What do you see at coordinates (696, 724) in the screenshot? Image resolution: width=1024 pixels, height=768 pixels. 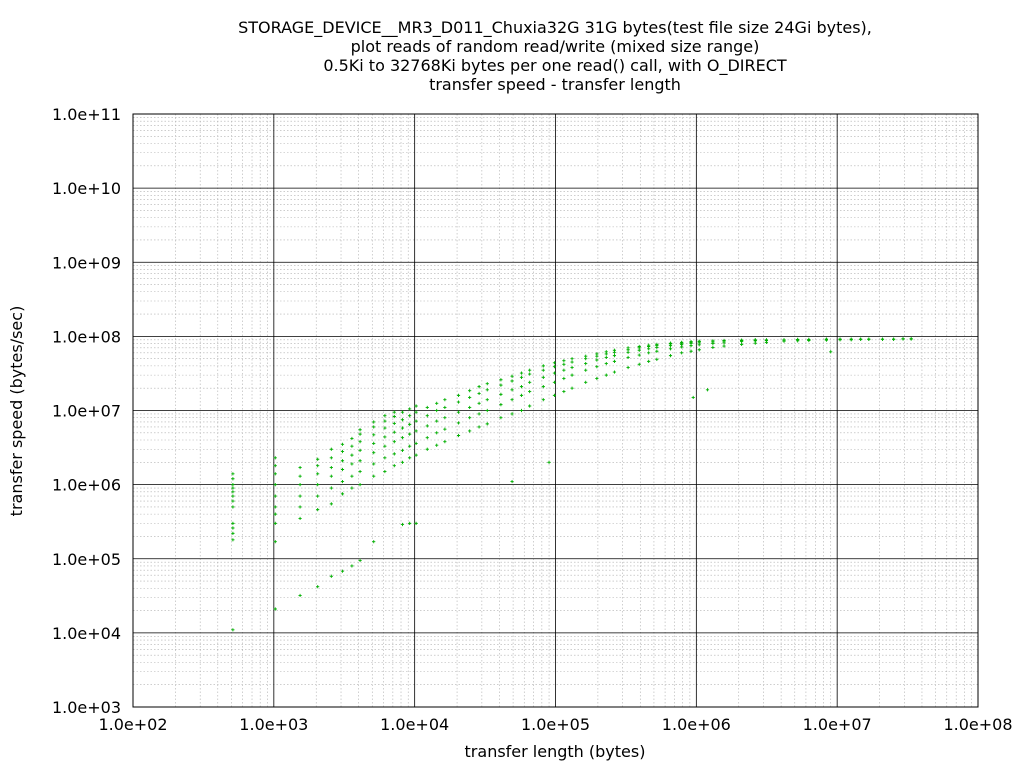 I see `x-tick-label: 1.0e+06` at bounding box center [696, 724].